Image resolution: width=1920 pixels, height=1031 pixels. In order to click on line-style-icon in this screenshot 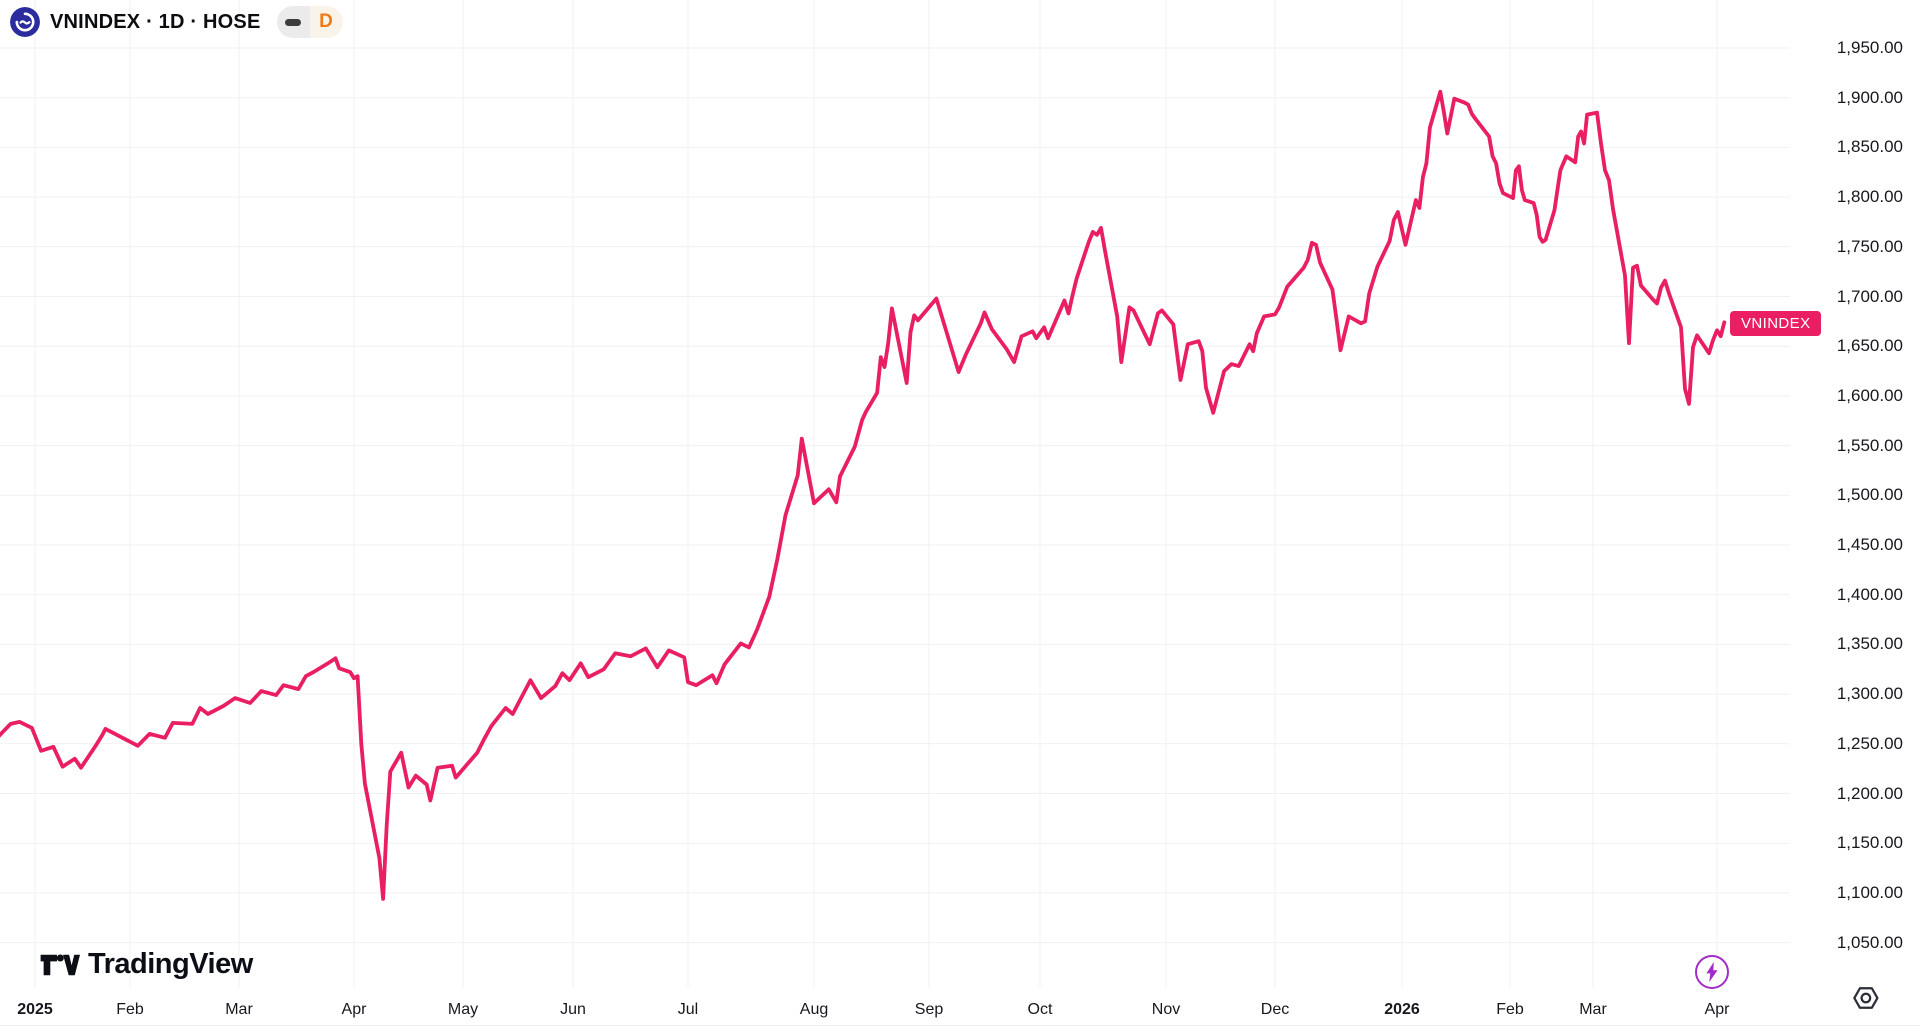, I will do `click(293, 22)`.